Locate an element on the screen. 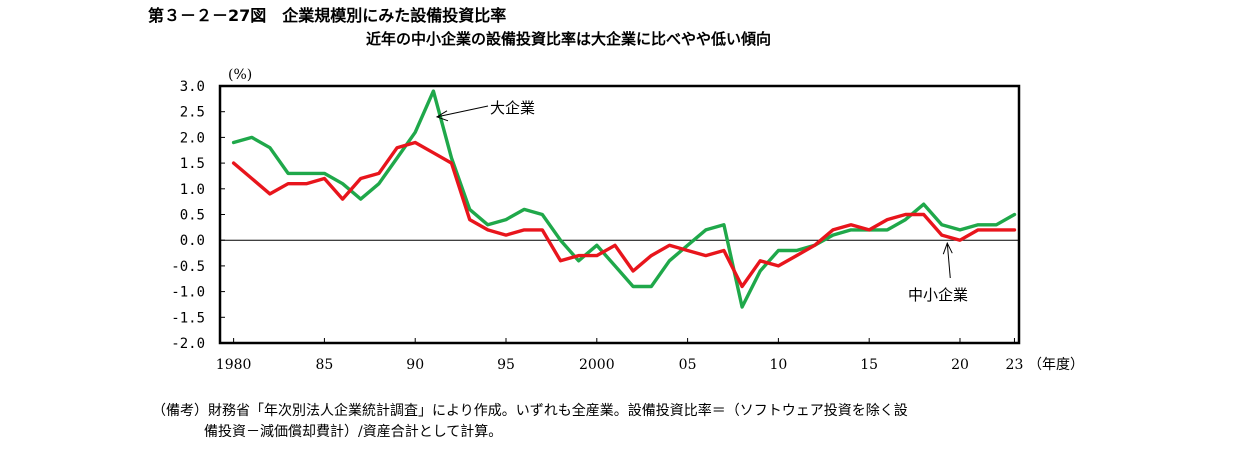 The height and width of the screenshot is (452, 1241). y-tick-label: 0.5 is located at coordinates (192, 216).